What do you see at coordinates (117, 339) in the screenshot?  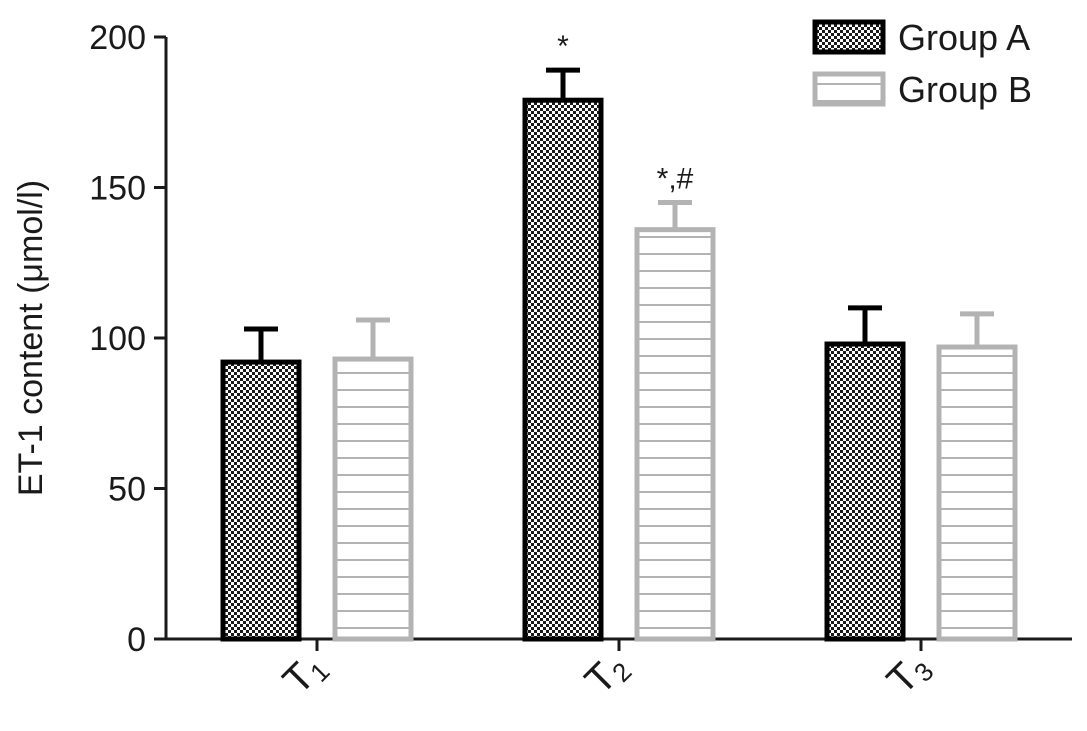 I see `y-tick-label: 100` at bounding box center [117, 339].